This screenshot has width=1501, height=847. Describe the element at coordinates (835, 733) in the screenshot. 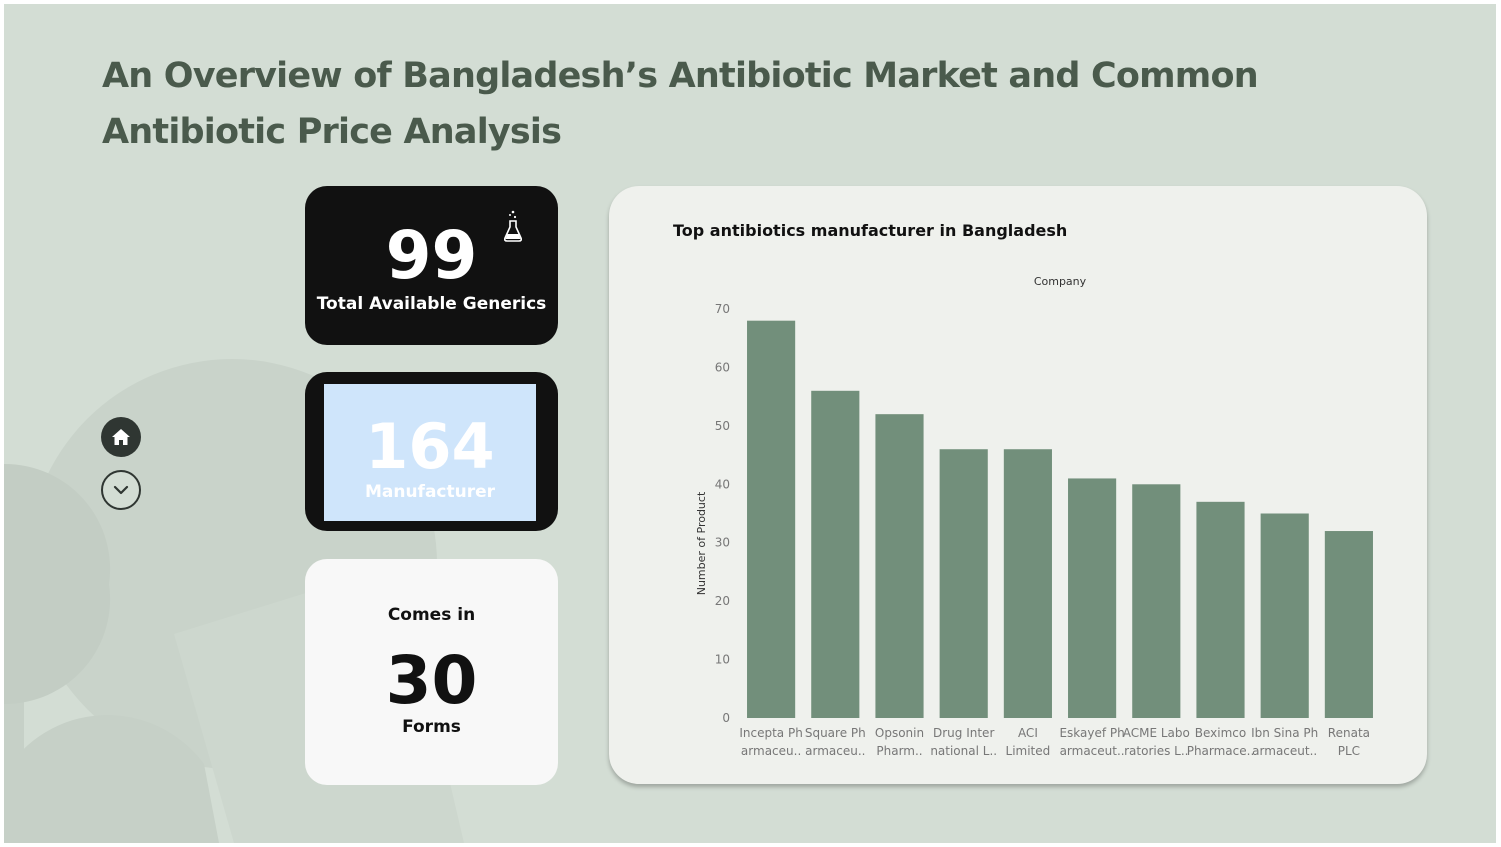

I see `x-tick-label: Square Ph` at that location.